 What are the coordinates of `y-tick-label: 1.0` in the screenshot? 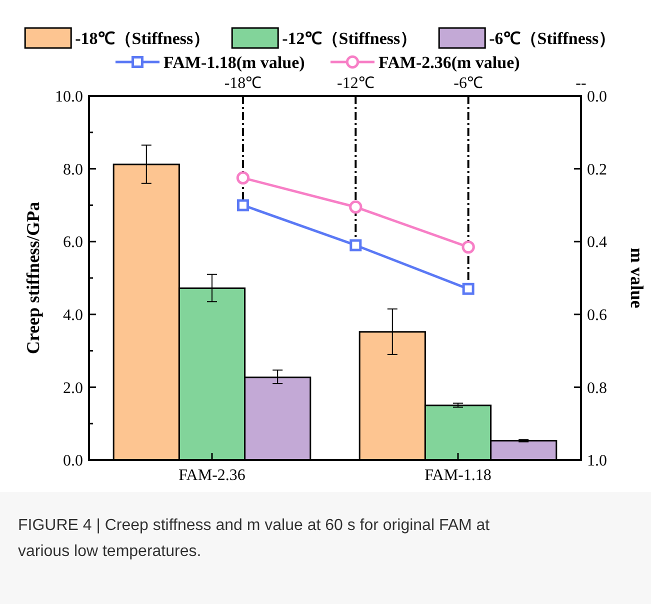 It's located at (597, 461).